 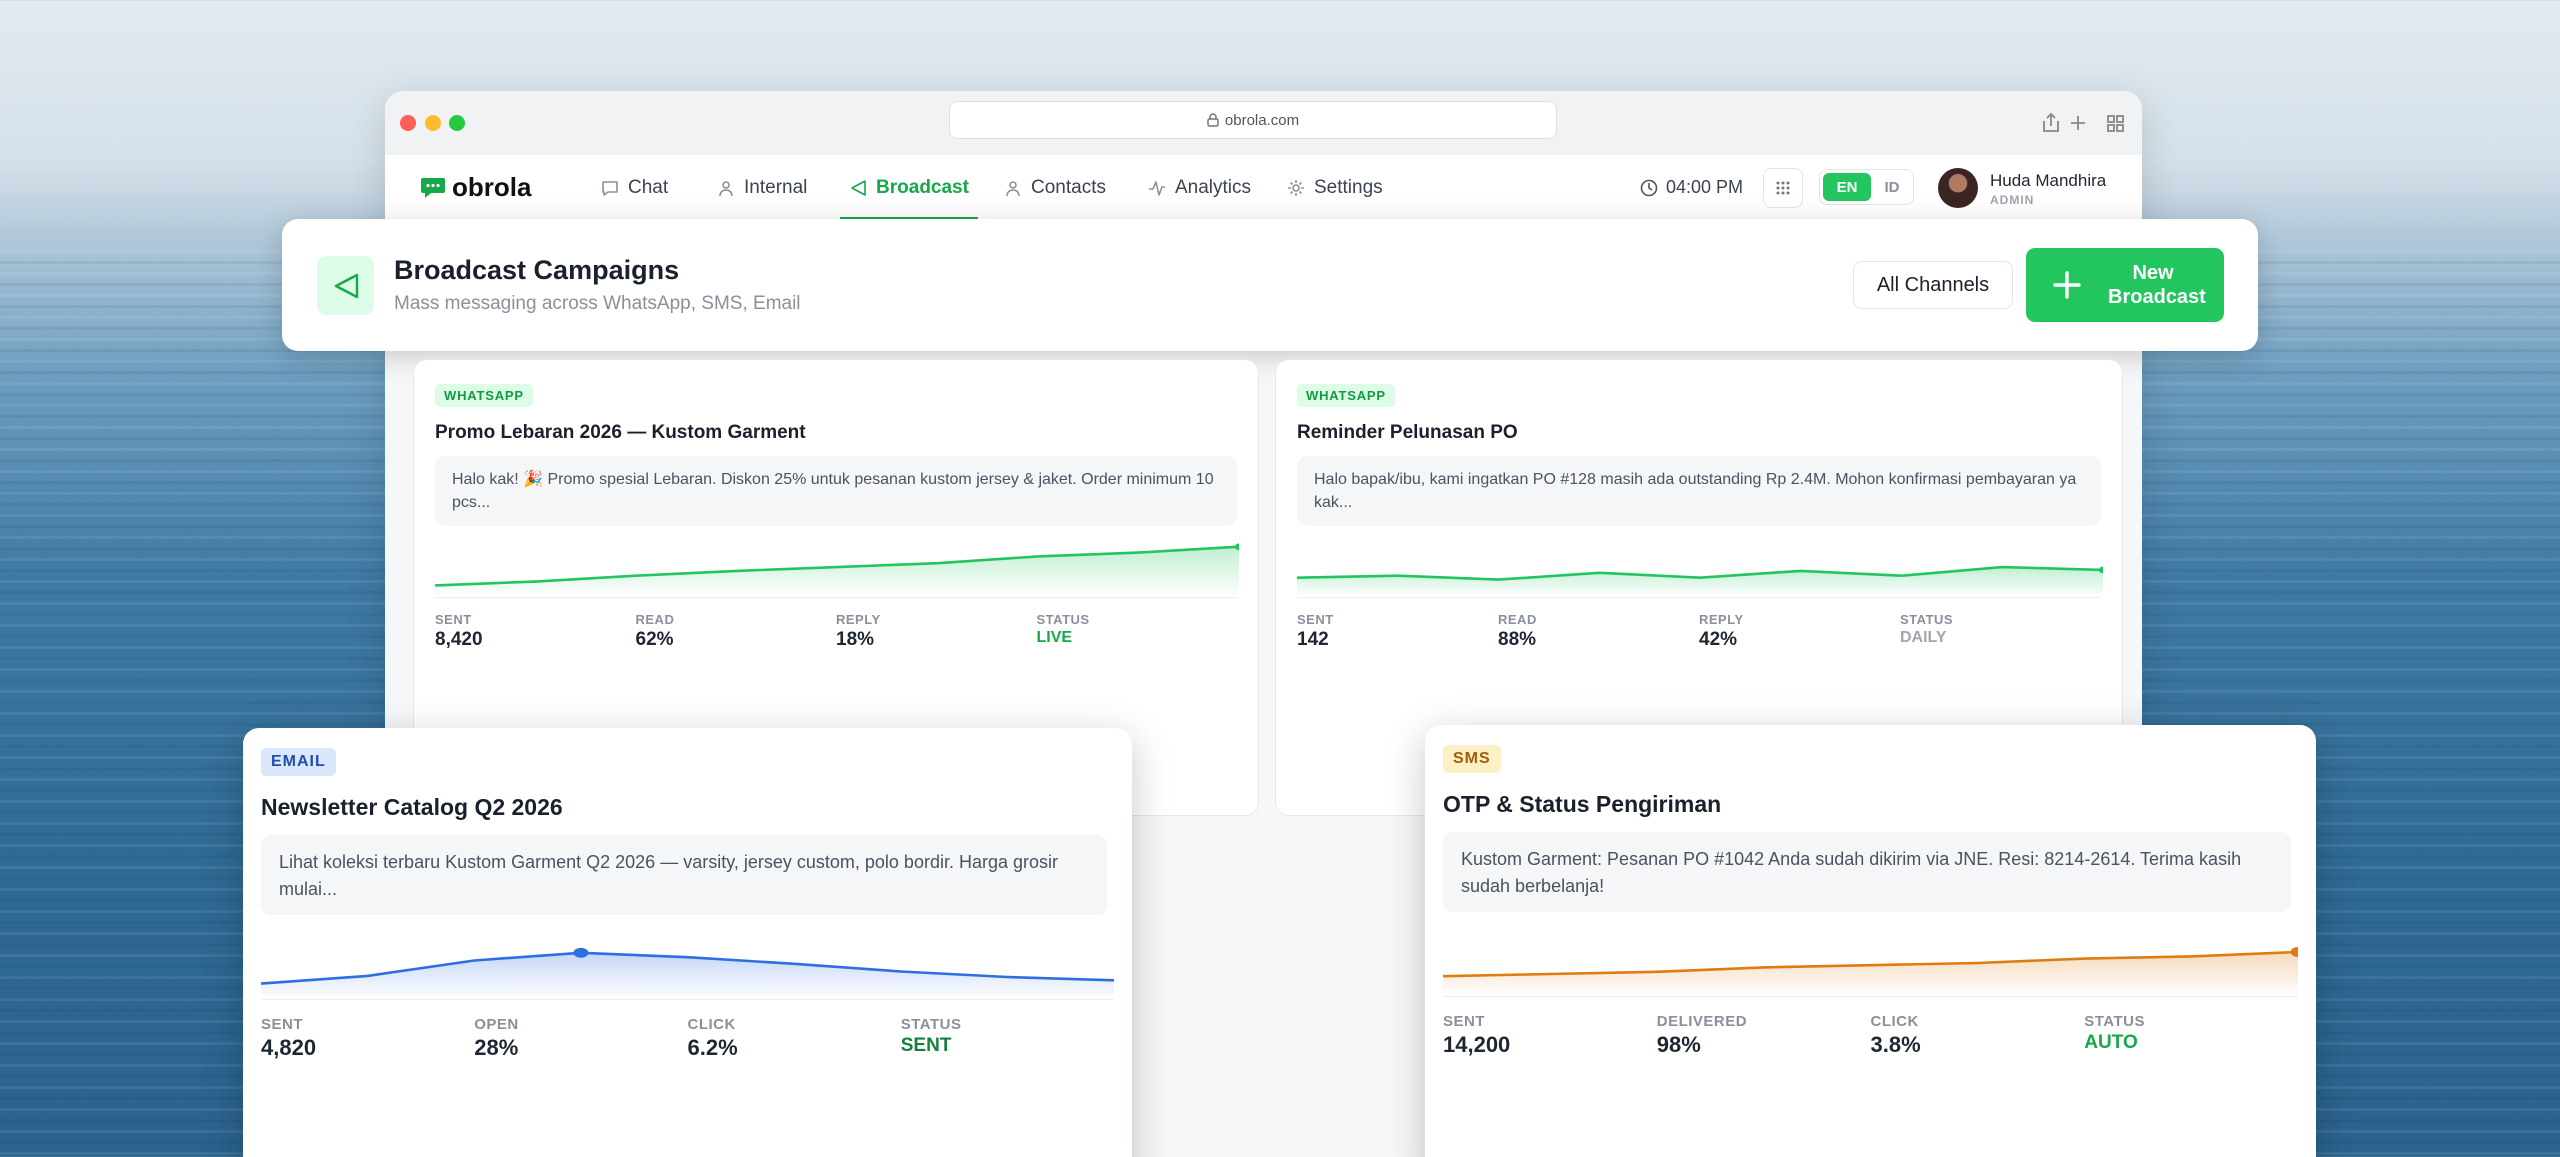 What do you see at coordinates (1892, 187) in the screenshot?
I see `language-id: ID` at bounding box center [1892, 187].